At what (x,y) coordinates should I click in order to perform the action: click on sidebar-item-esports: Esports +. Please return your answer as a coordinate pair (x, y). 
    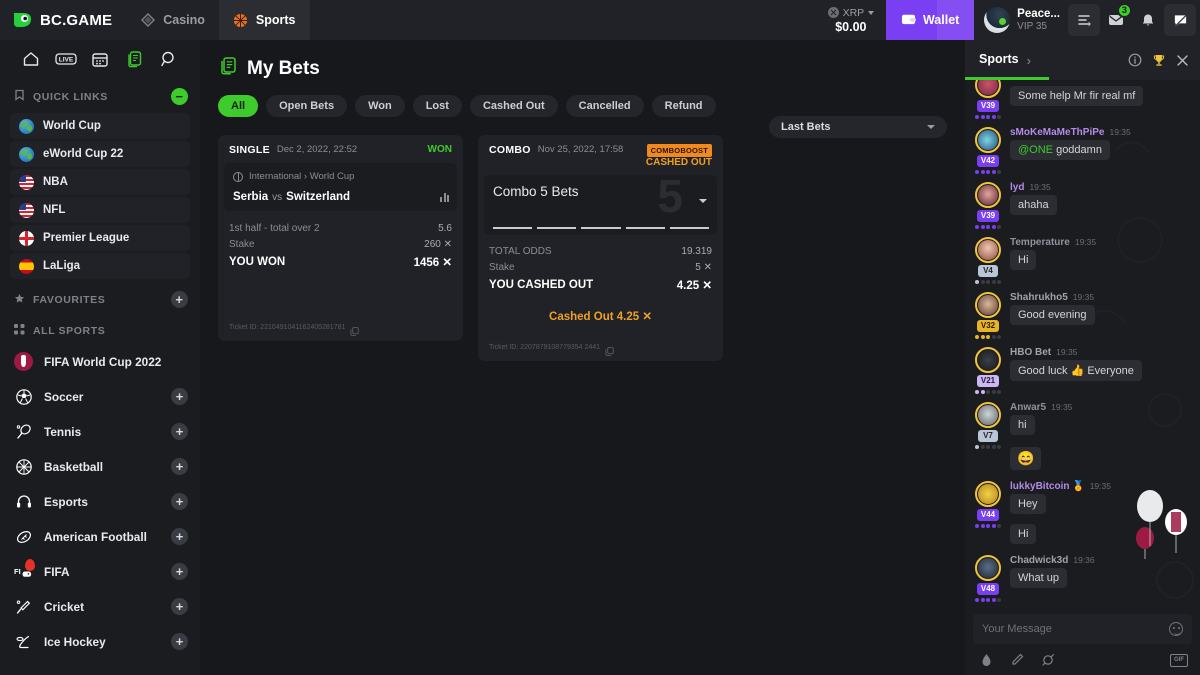
    Looking at the image, I should click on (100, 501).